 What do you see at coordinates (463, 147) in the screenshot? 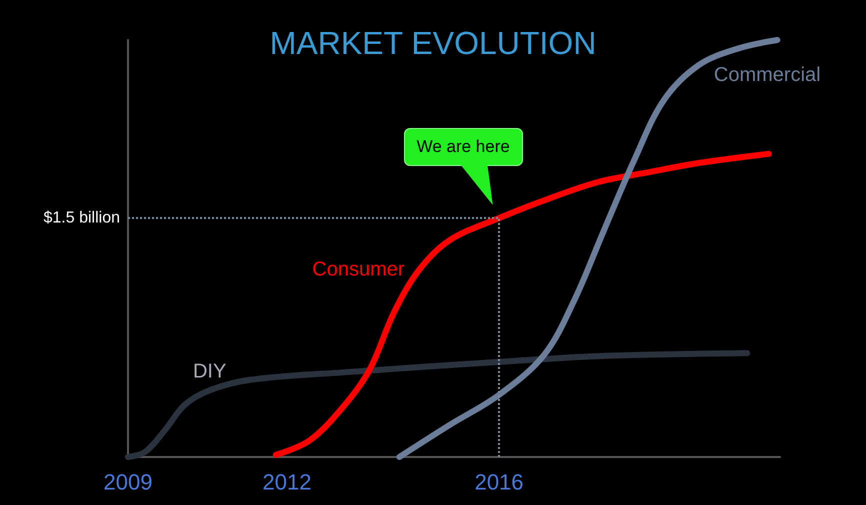
I see `annotation: We are here` at bounding box center [463, 147].